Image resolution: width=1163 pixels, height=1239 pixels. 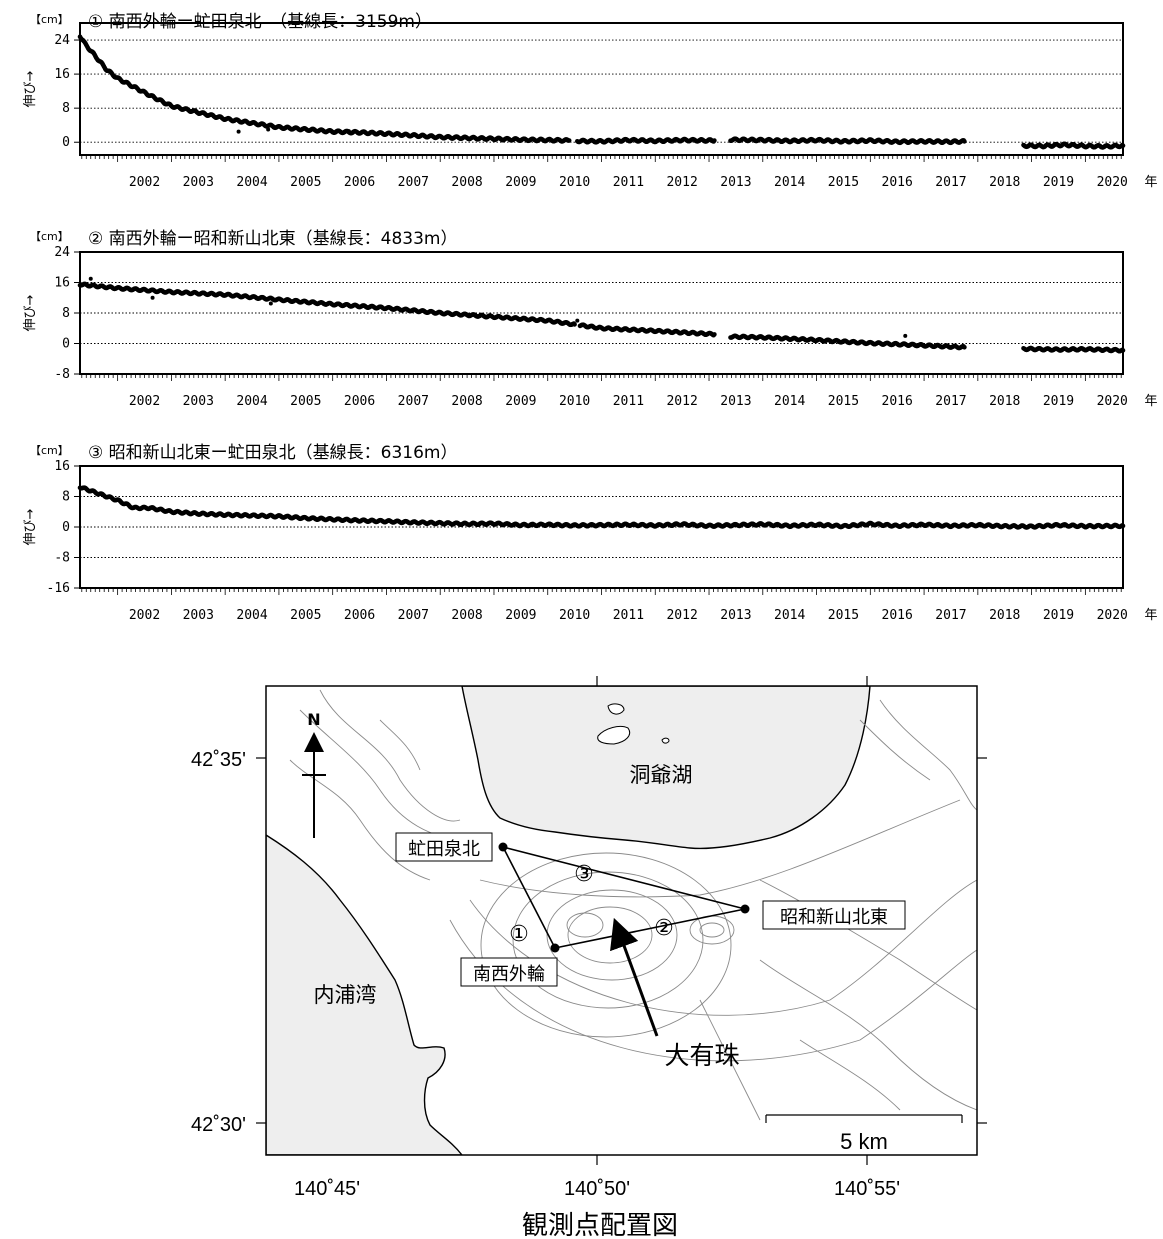 I want to click on y-tick-label: 24, so click(x=62, y=252).